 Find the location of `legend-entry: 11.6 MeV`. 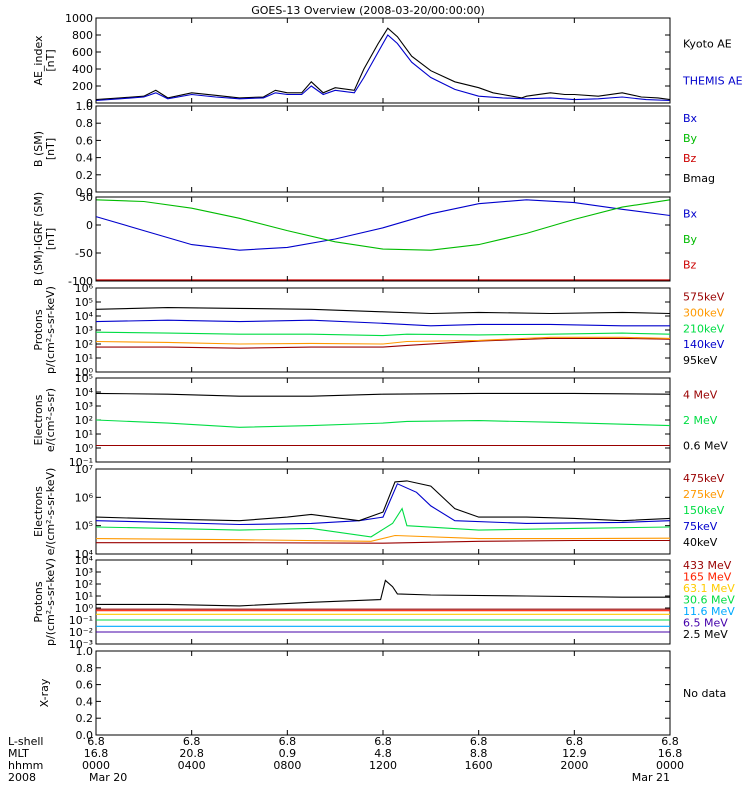

legend-entry: 11.6 MeV is located at coordinates (709, 611).